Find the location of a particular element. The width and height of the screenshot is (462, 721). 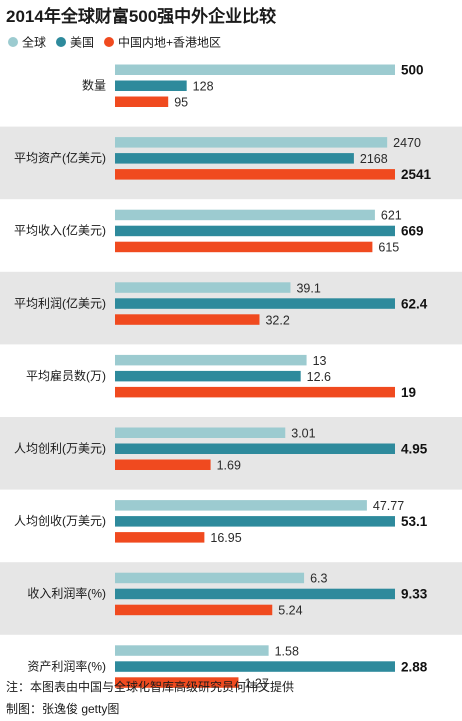

value-label-usa: 128 is located at coordinates (203, 87).